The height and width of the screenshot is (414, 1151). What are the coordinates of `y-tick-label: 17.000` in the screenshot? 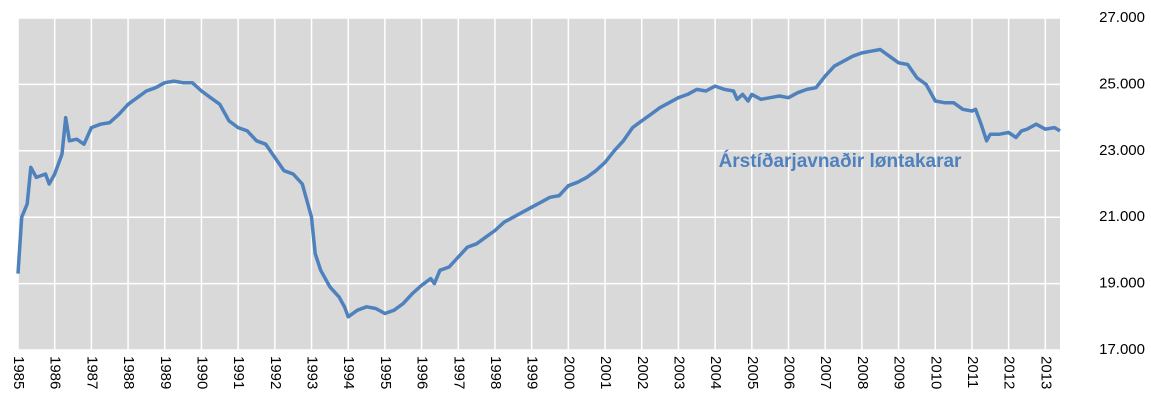 It's located at (1122, 349).